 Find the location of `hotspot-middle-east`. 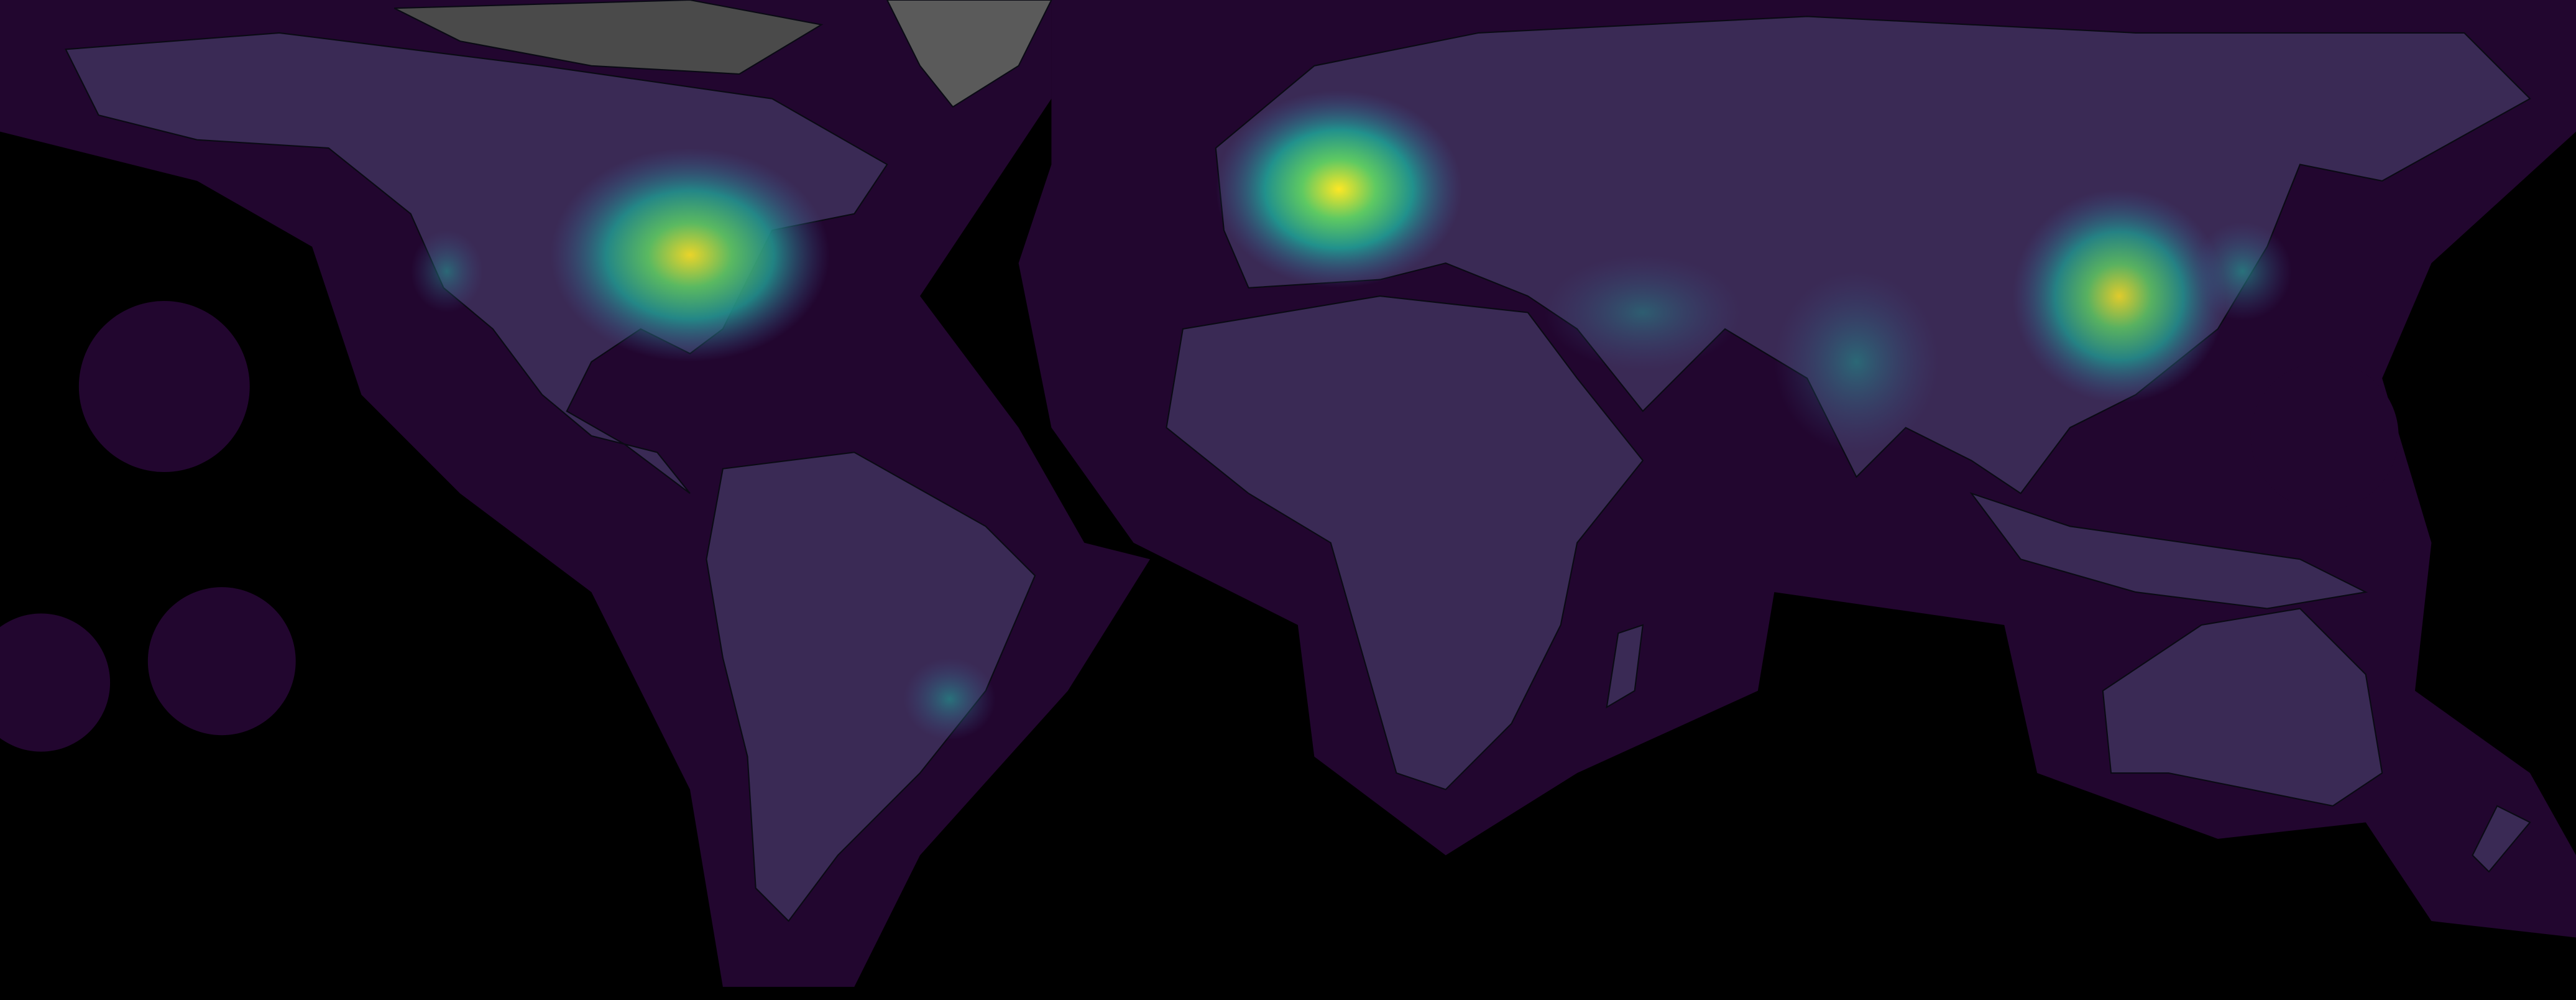

hotspot-middle-east is located at coordinates (1643, 312).